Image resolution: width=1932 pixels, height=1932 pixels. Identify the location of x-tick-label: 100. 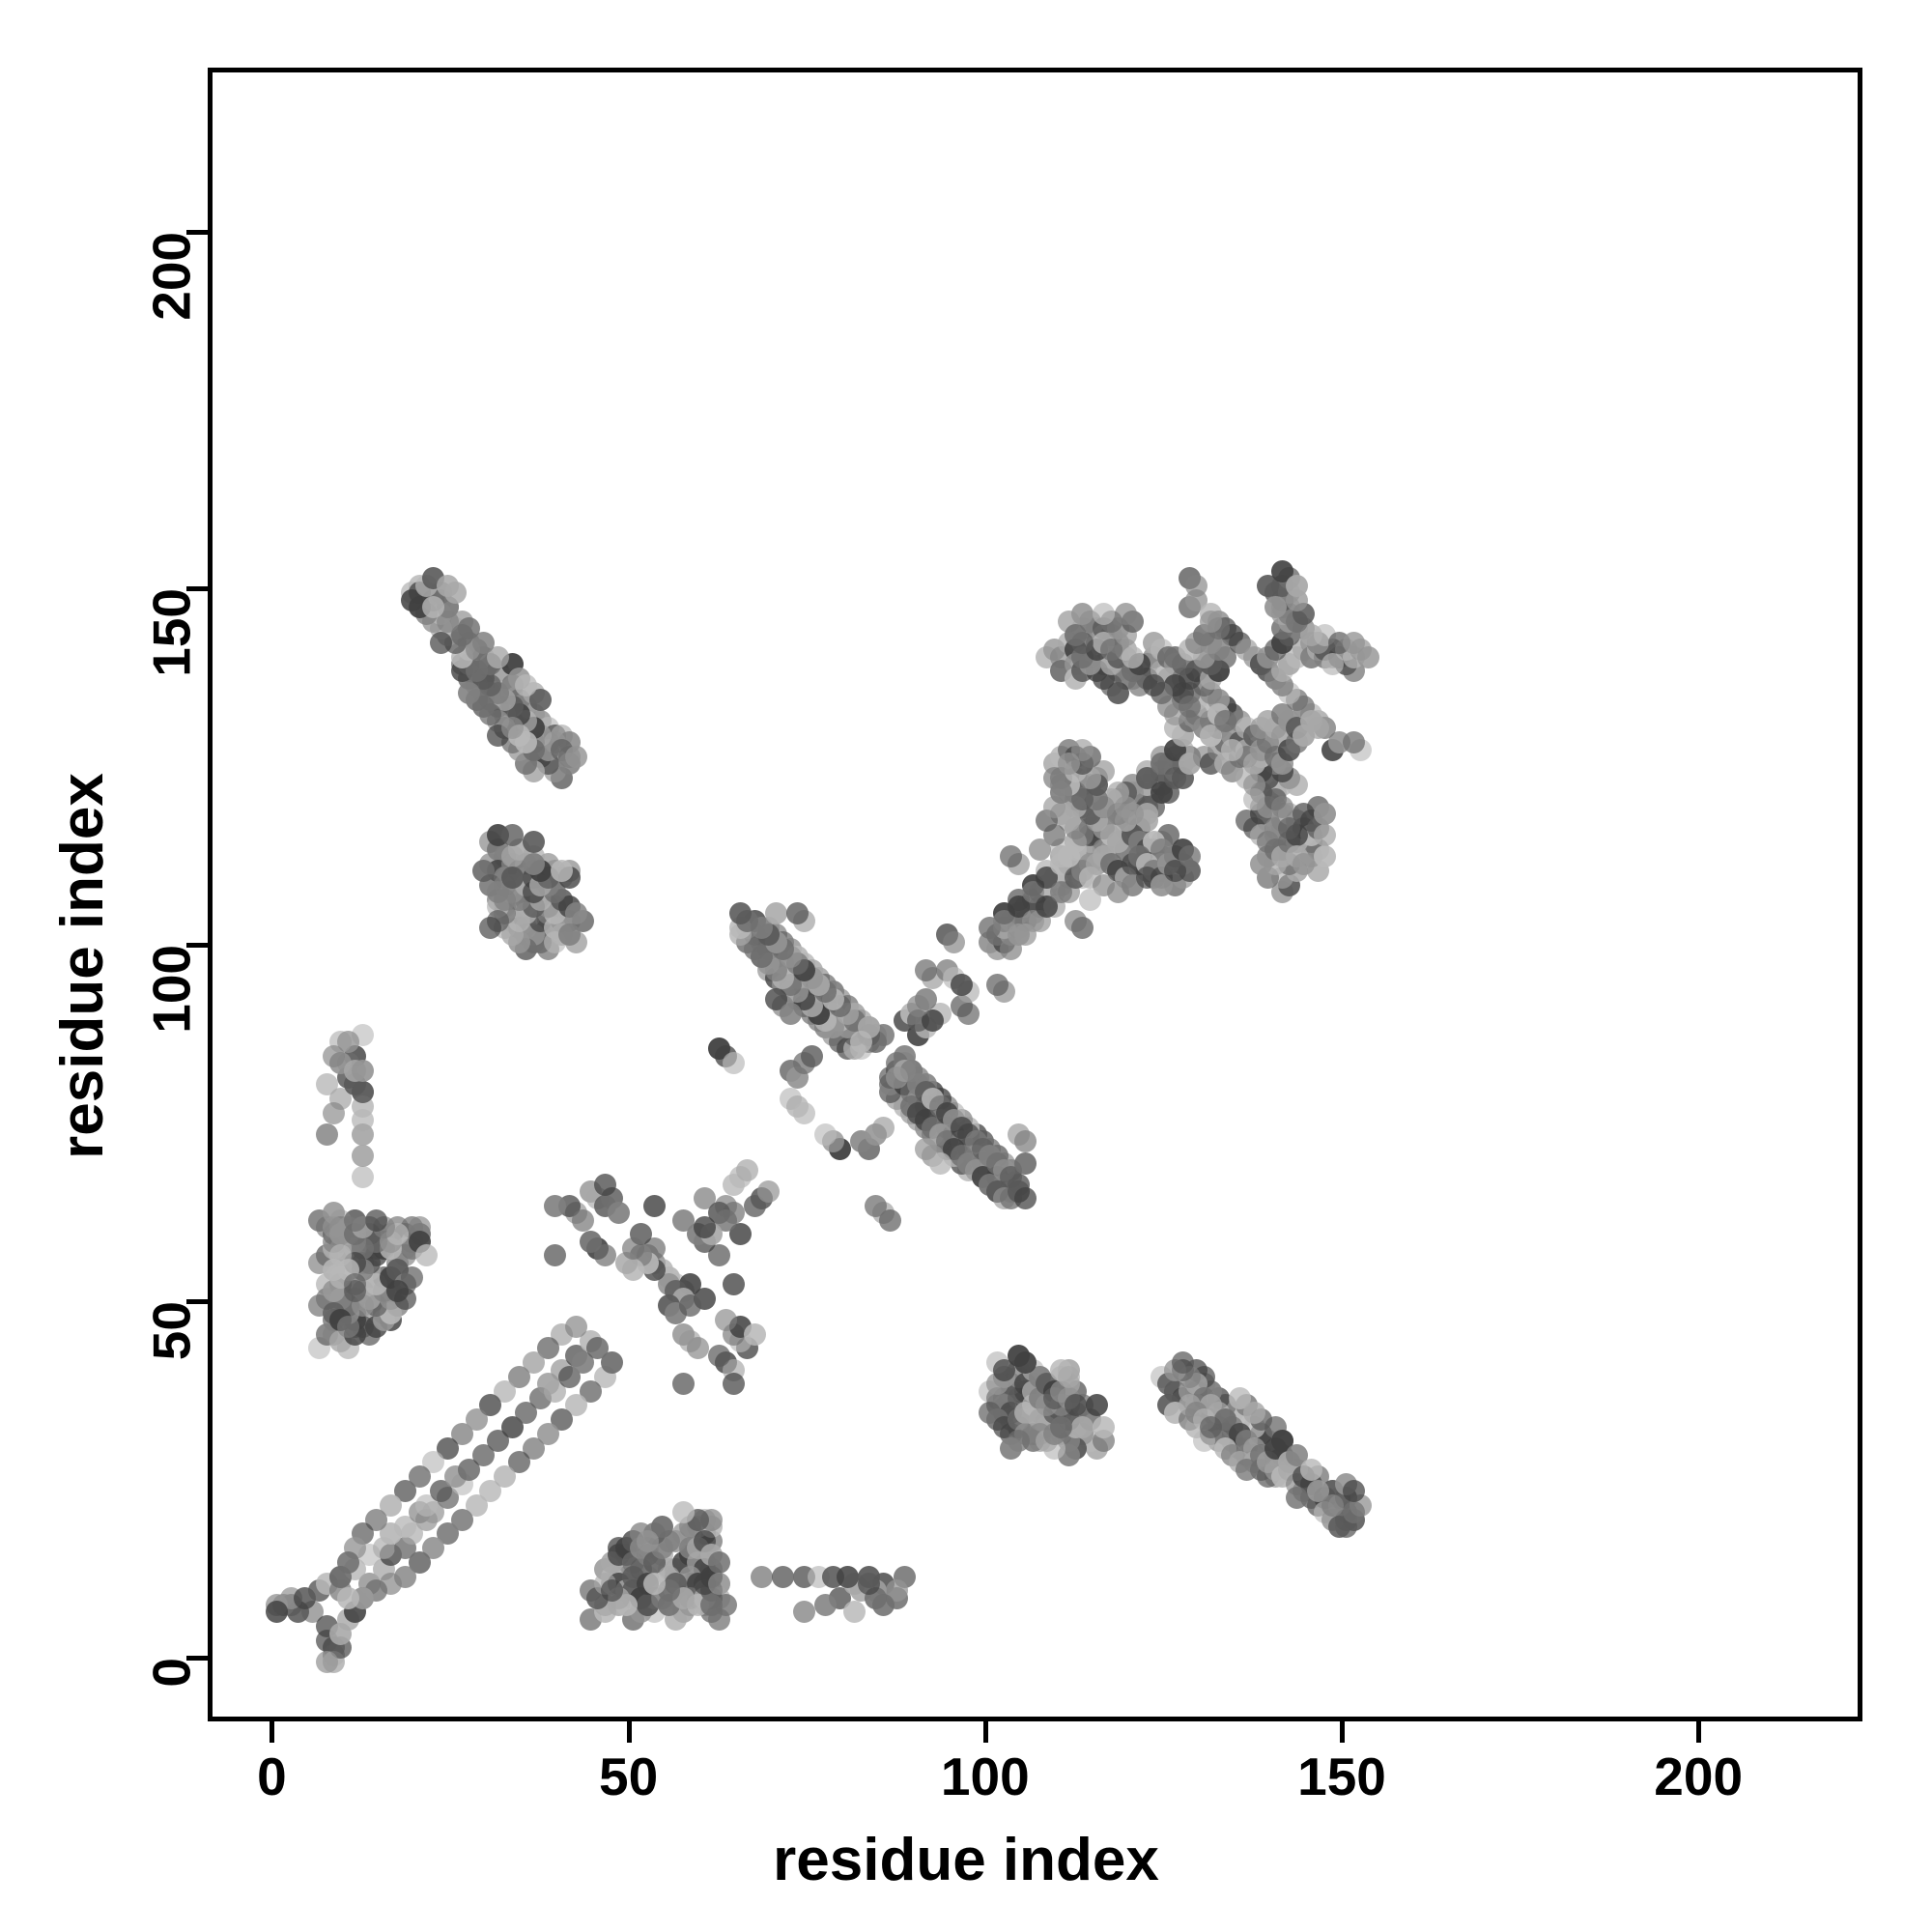
(985, 1776).